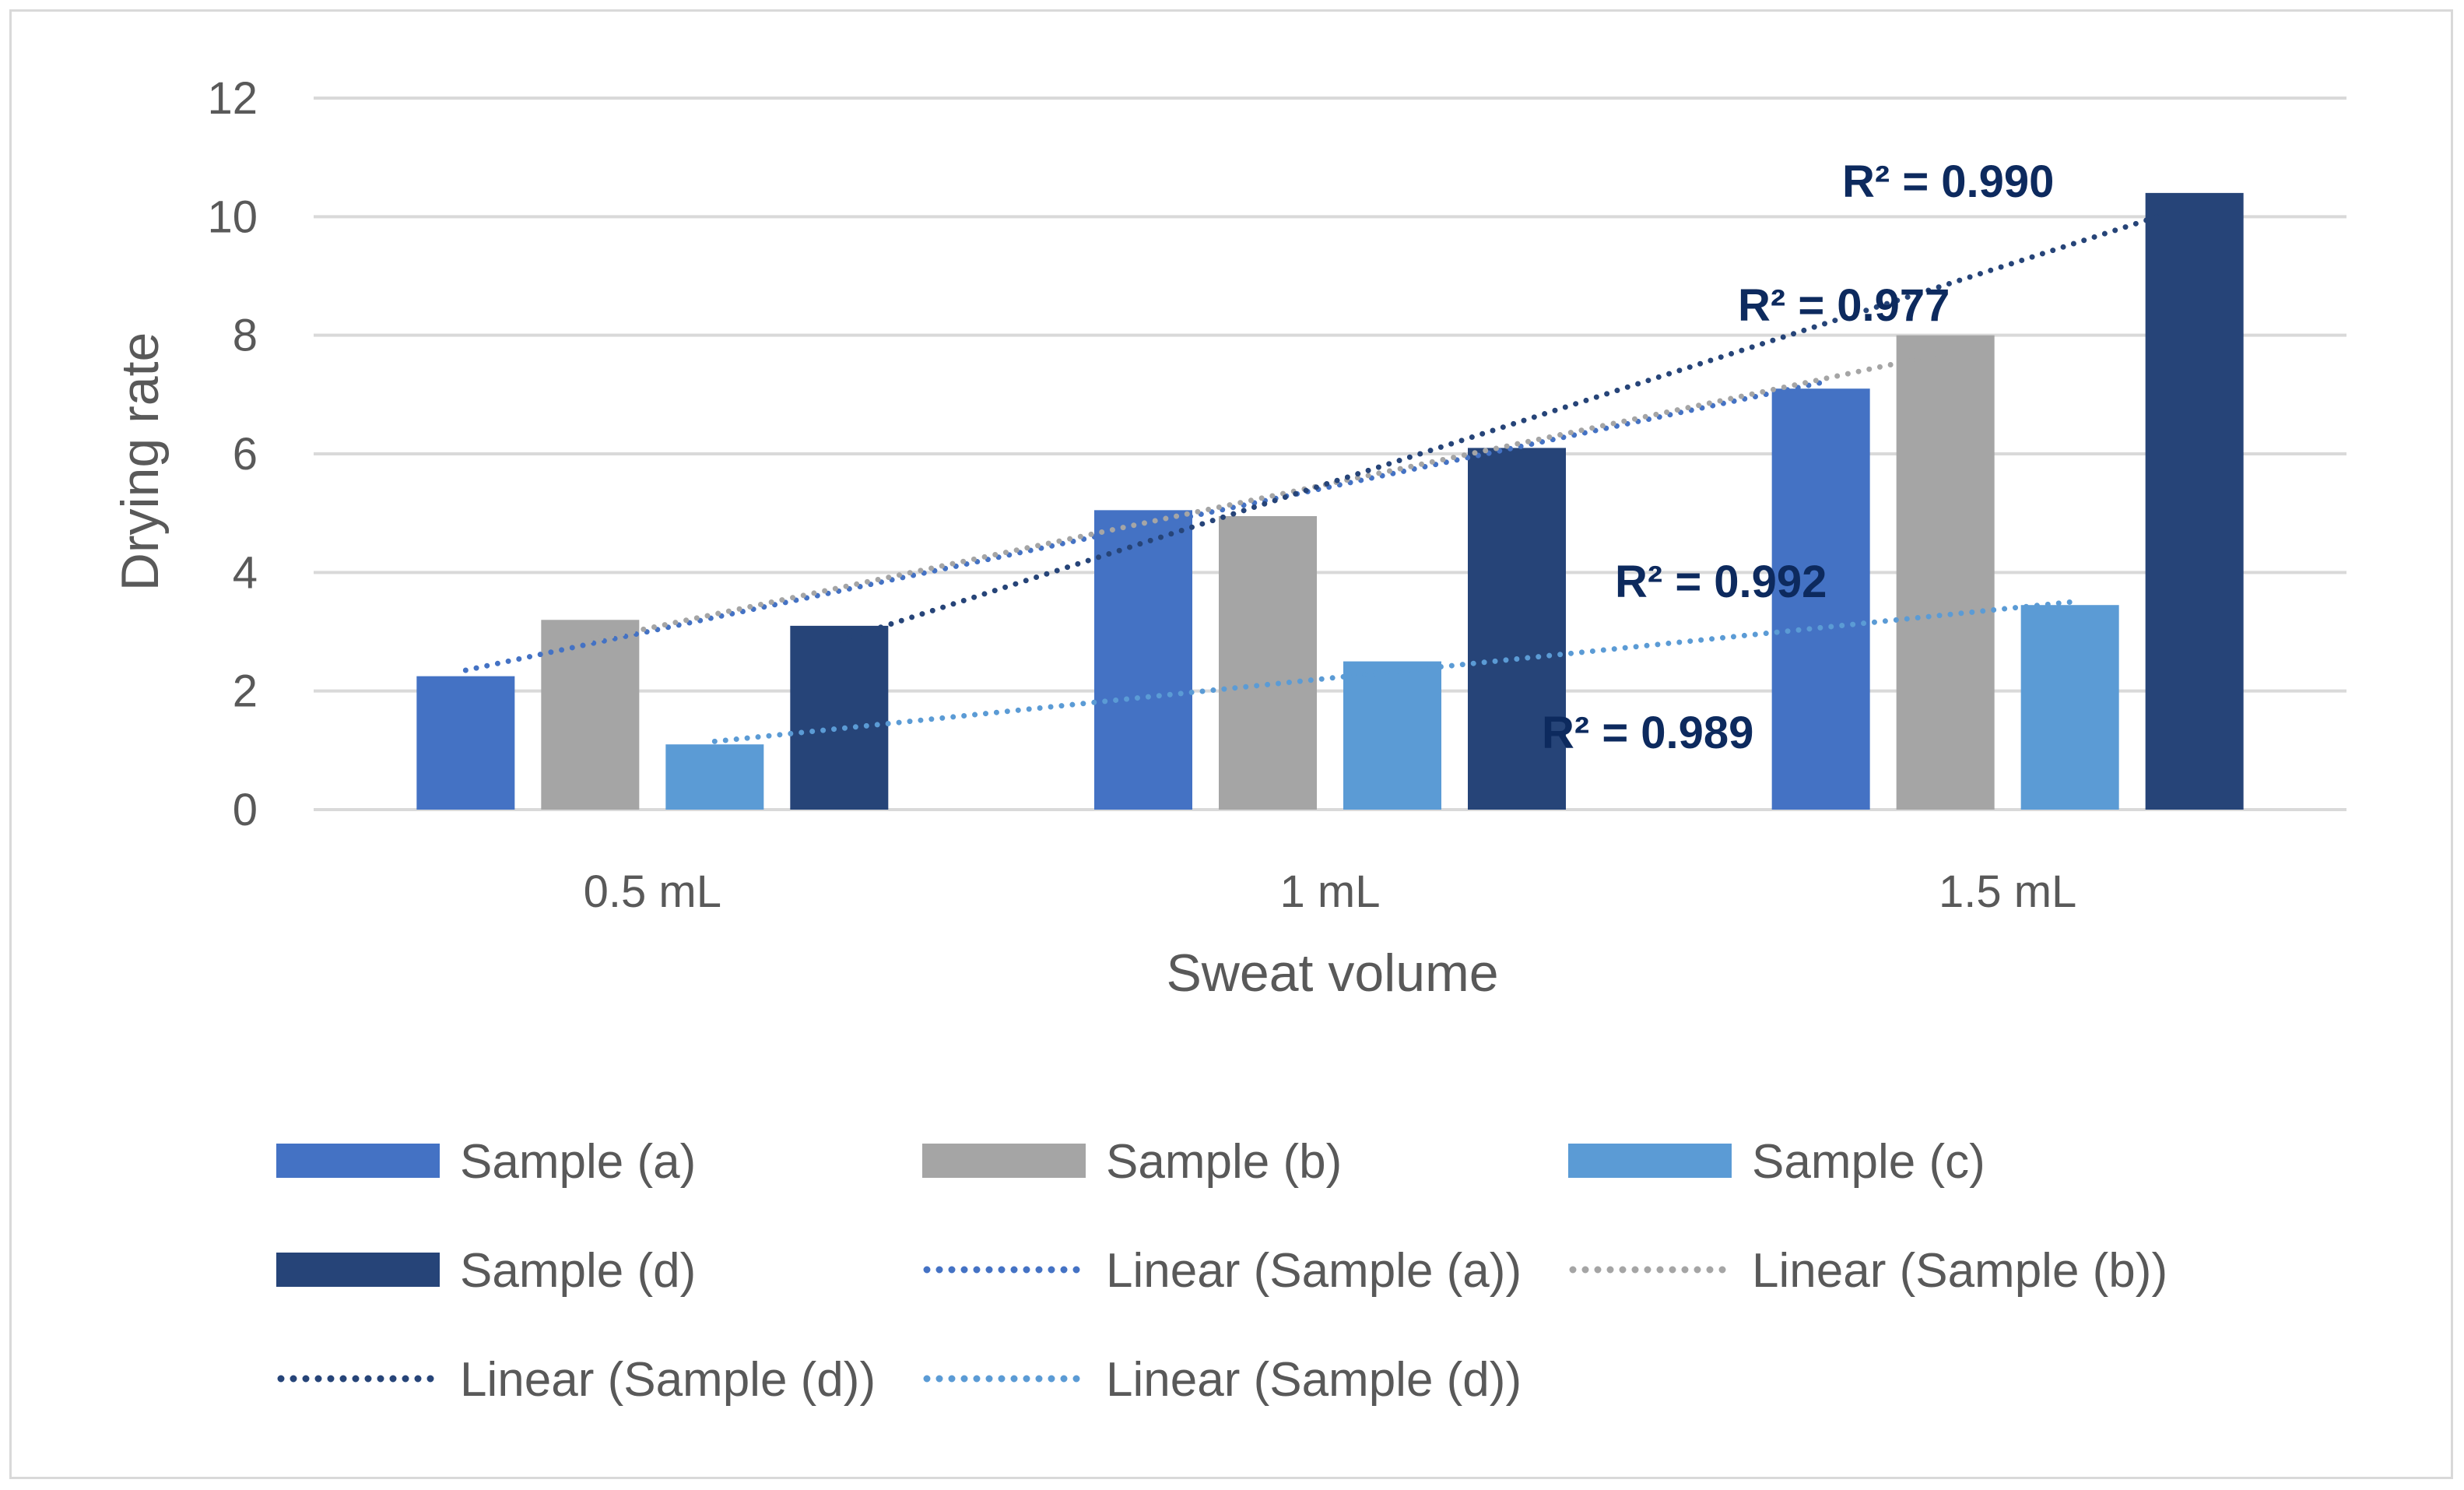 Image resolution: width=2464 pixels, height=1490 pixels. Describe the element at coordinates (233, 98) in the screenshot. I see `y-tick-label: 12` at that location.